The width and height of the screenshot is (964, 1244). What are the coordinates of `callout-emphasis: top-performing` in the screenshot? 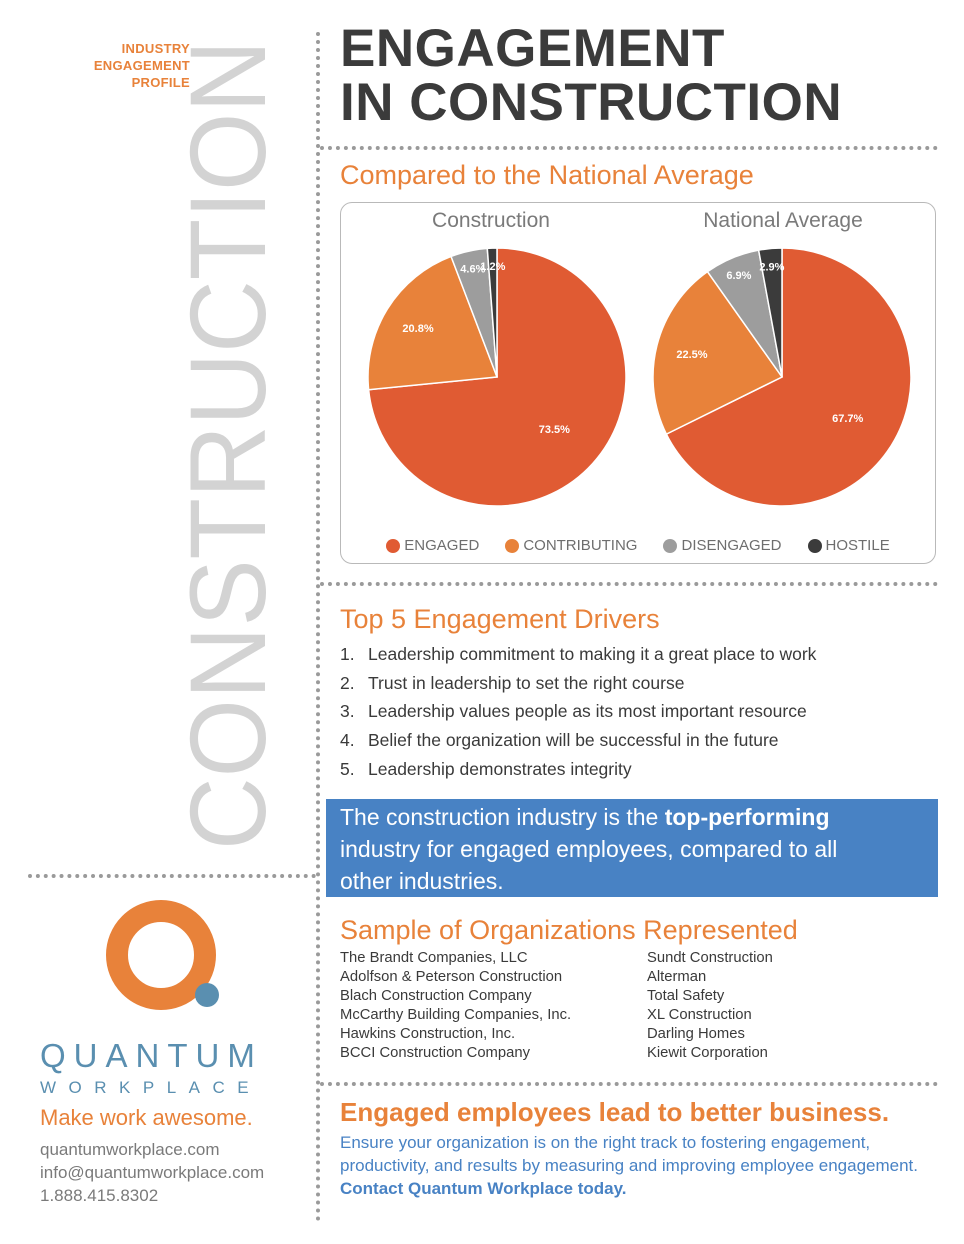 It's located at (747, 817).